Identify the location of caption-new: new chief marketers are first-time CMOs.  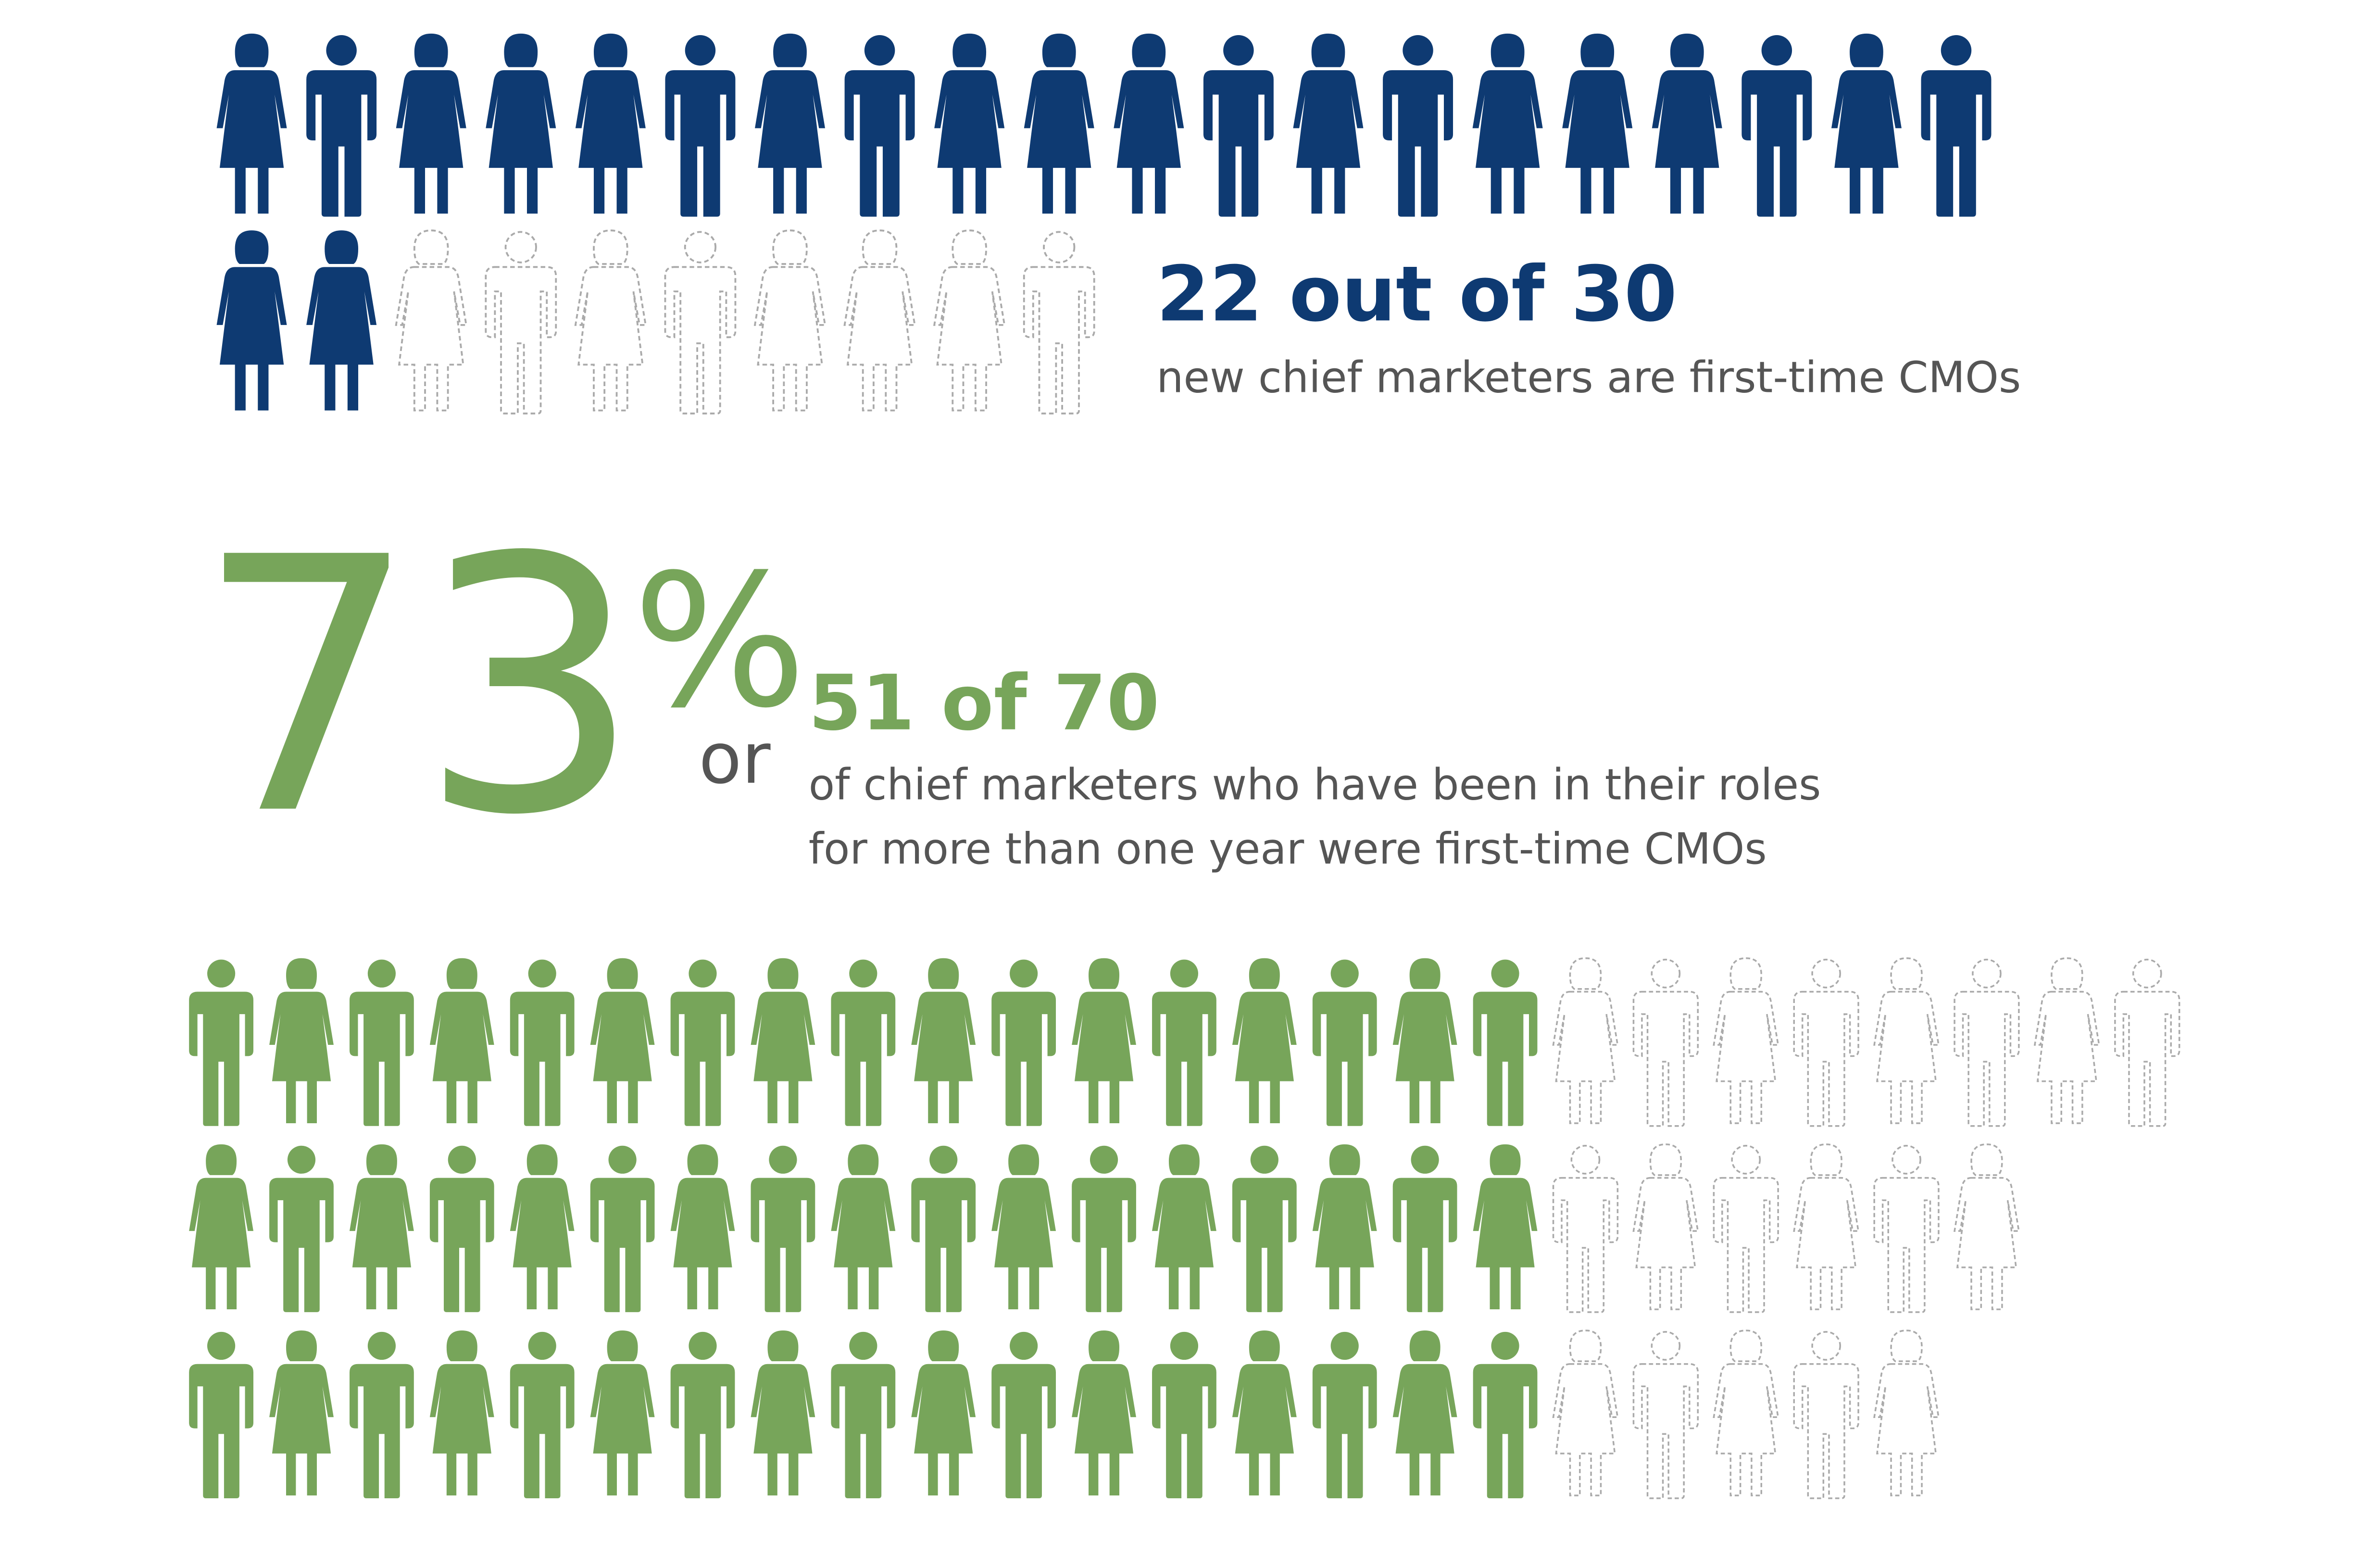
(1588, 377).